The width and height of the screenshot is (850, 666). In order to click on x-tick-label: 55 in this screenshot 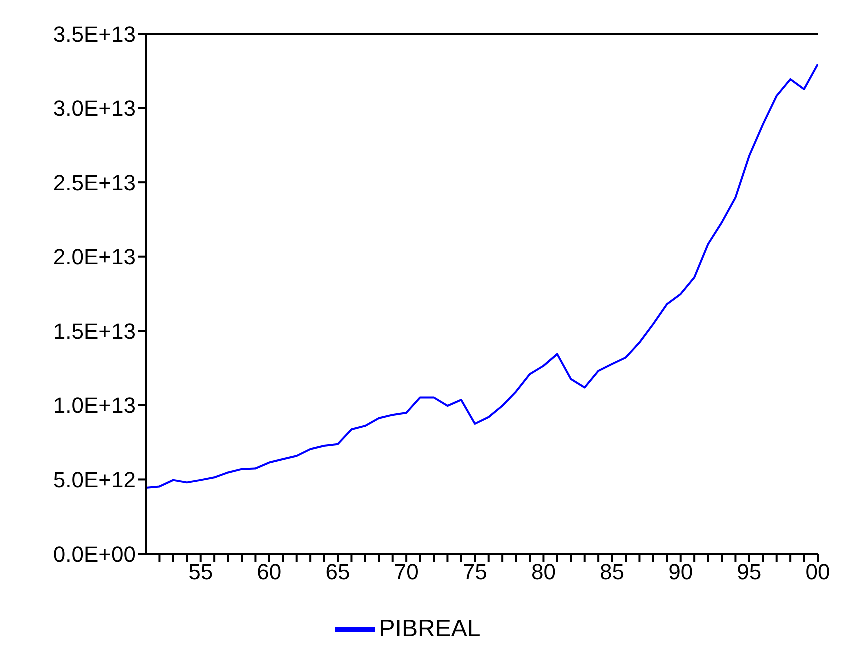, I will do `click(201, 572)`.